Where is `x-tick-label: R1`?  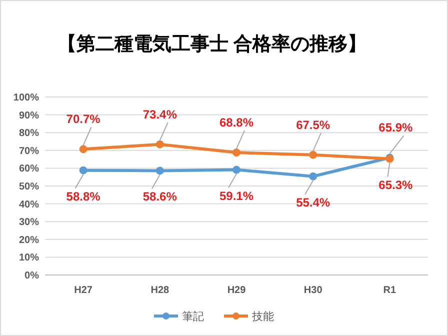
x-tick-label: R1 is located at coordinates (390, 290).